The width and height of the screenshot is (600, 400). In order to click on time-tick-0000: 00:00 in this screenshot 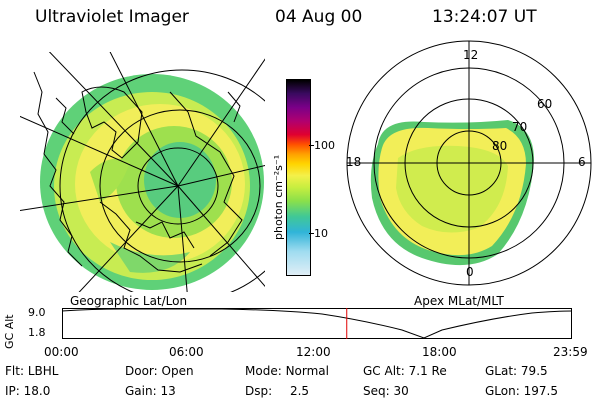, I will do `click(61, 352)`.